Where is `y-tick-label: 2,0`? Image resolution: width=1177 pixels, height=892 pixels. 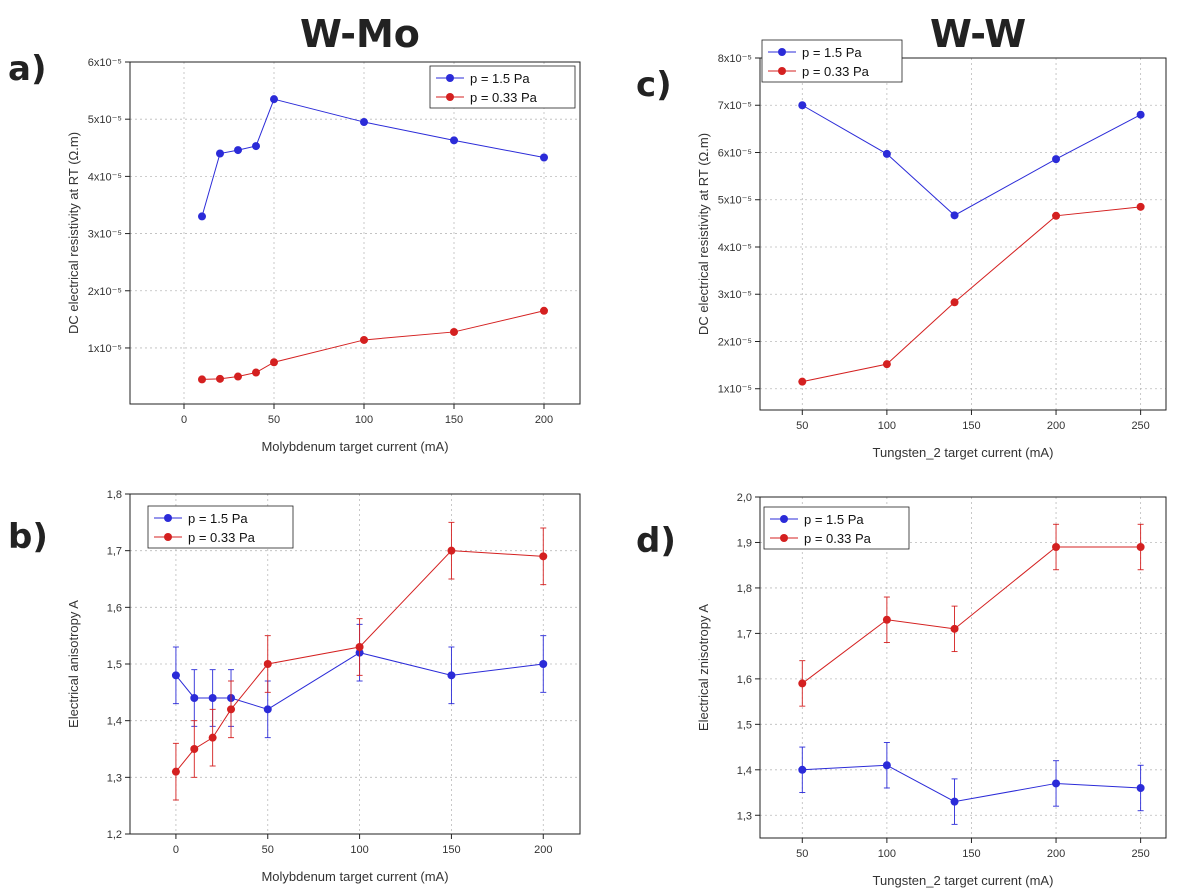 y-tick-label: 2,0 is located at coordinates (744, 498).